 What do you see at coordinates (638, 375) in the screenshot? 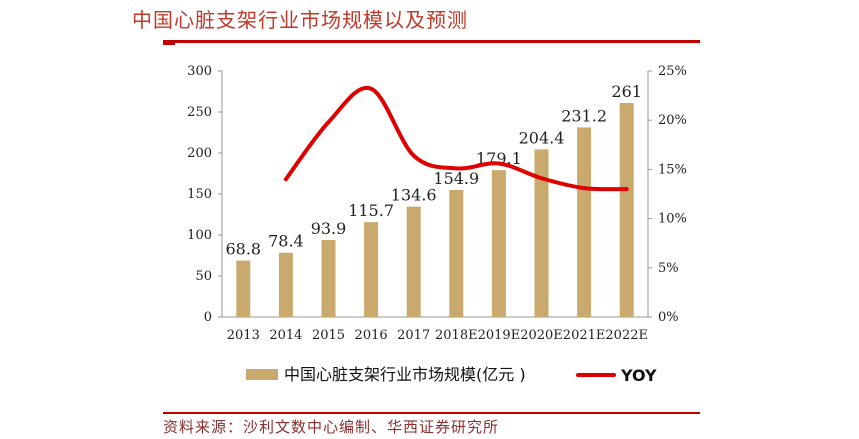
I see `legend-line-label: YOY` at bounding box center [638, 375].